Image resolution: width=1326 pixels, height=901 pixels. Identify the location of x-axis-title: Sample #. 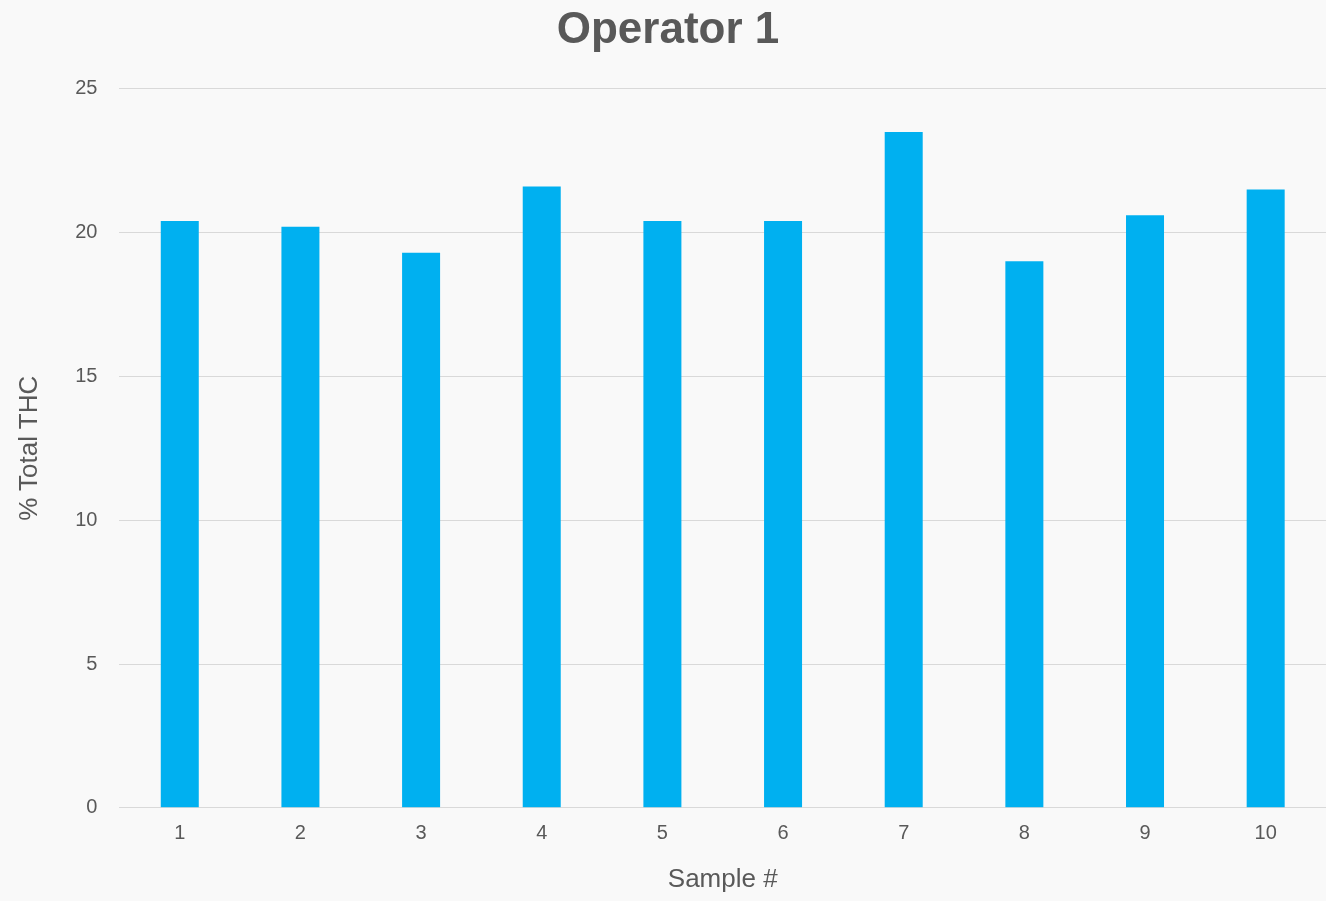
(723, 877).